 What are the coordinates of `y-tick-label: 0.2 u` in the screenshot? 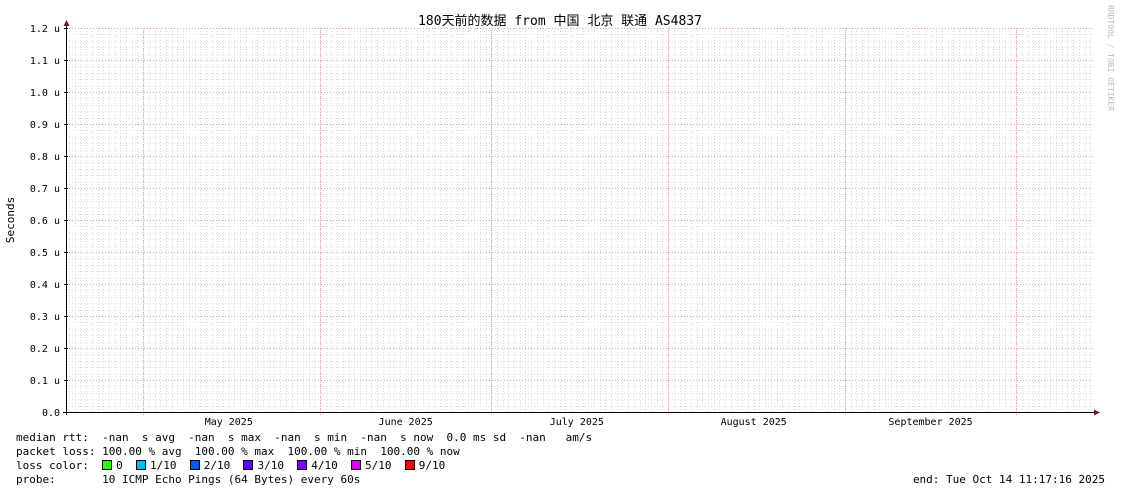 It's located at (45, 349).